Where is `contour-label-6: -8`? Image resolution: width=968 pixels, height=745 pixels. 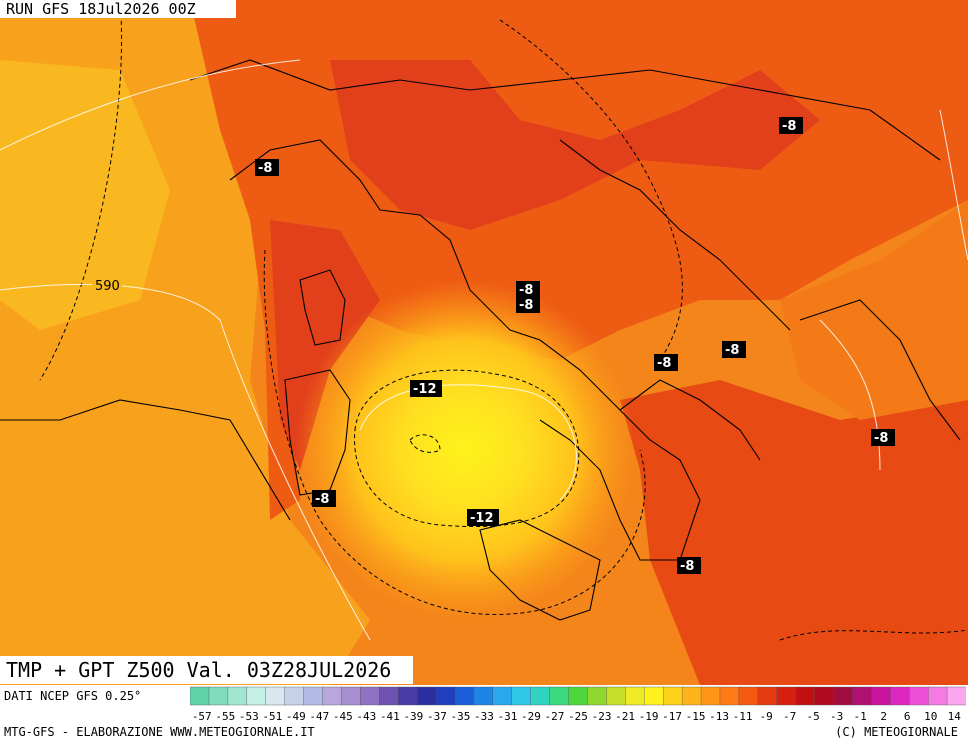 contour-label-6: -8 is located at coordinates (666, 362).